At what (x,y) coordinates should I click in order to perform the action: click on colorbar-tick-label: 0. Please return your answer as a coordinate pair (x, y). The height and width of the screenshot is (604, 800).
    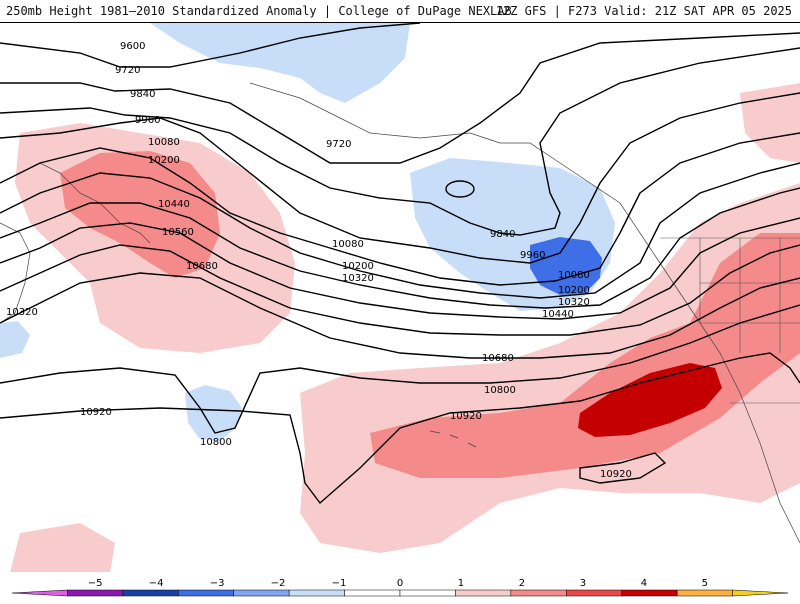
    Looking at the image, I should click on (400, 583).